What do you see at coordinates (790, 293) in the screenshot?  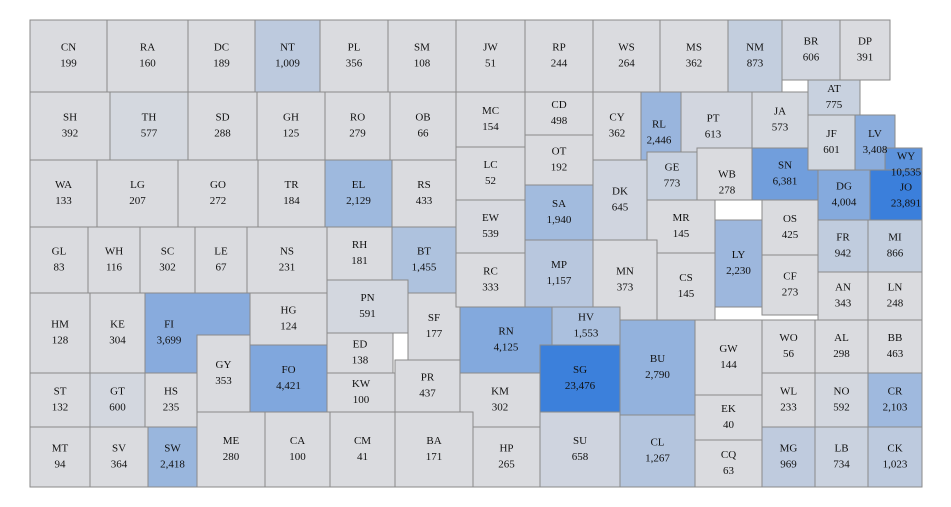 I see `county-value: 273` at bounding box center [790, 293].